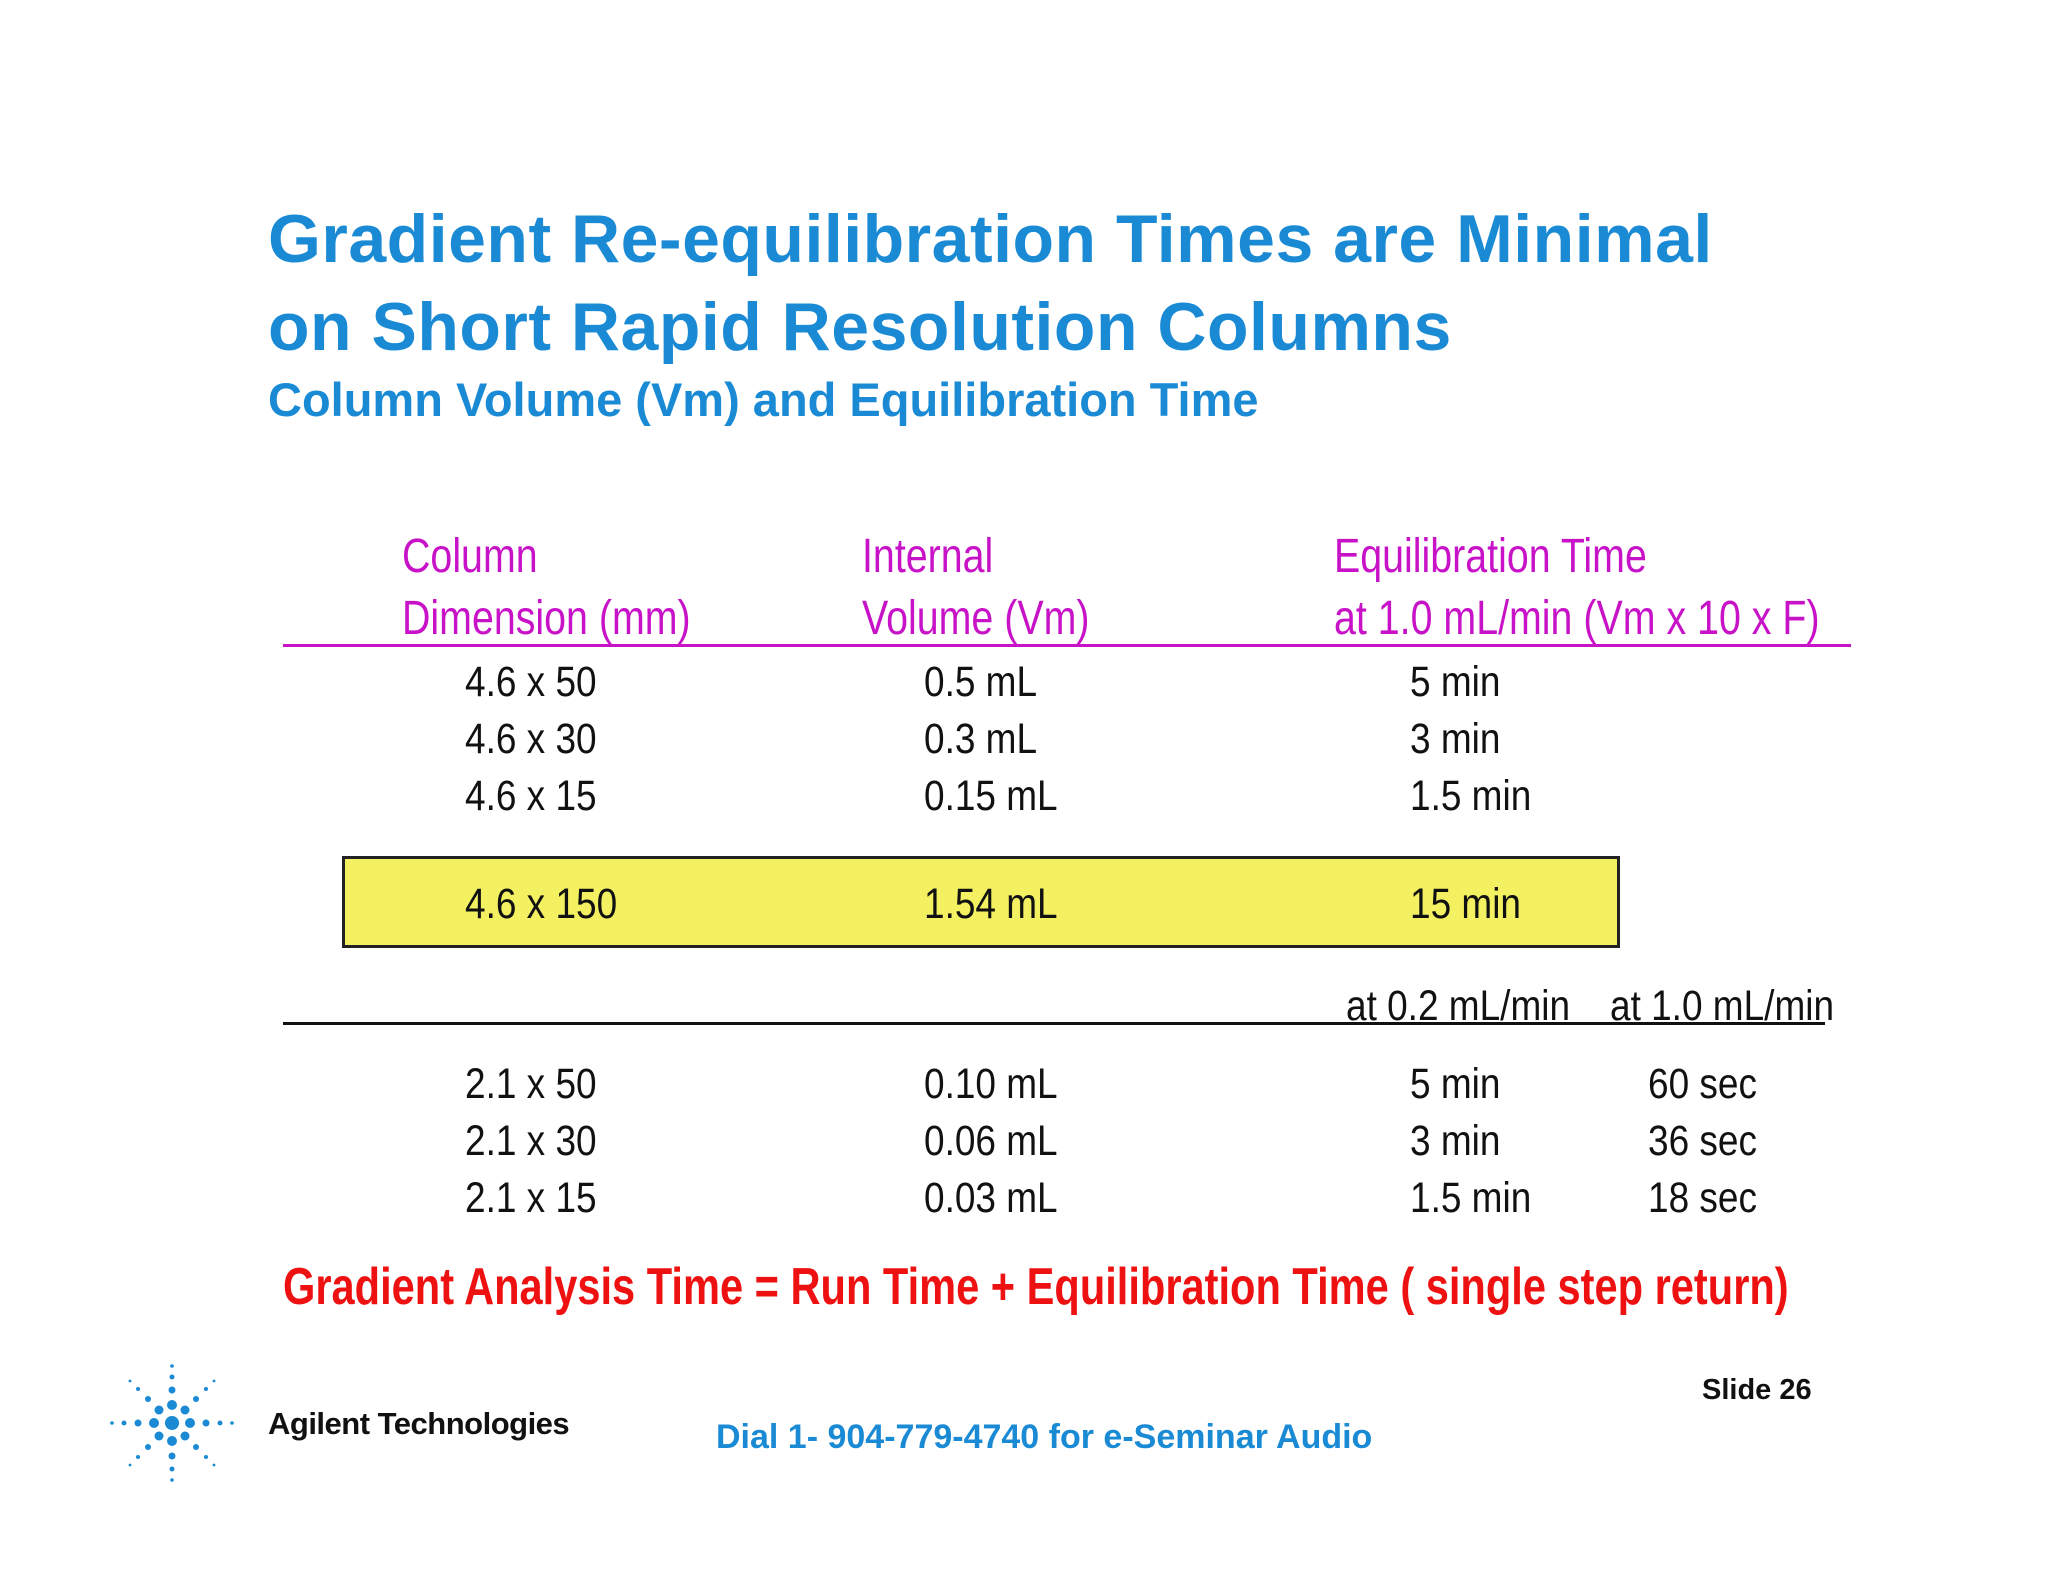 Image resolution: width=2048 pixels, height=1582 pixels. I want to click on subheader-at-0-2: at 0.2 mL/min, so click(1458, 1006).